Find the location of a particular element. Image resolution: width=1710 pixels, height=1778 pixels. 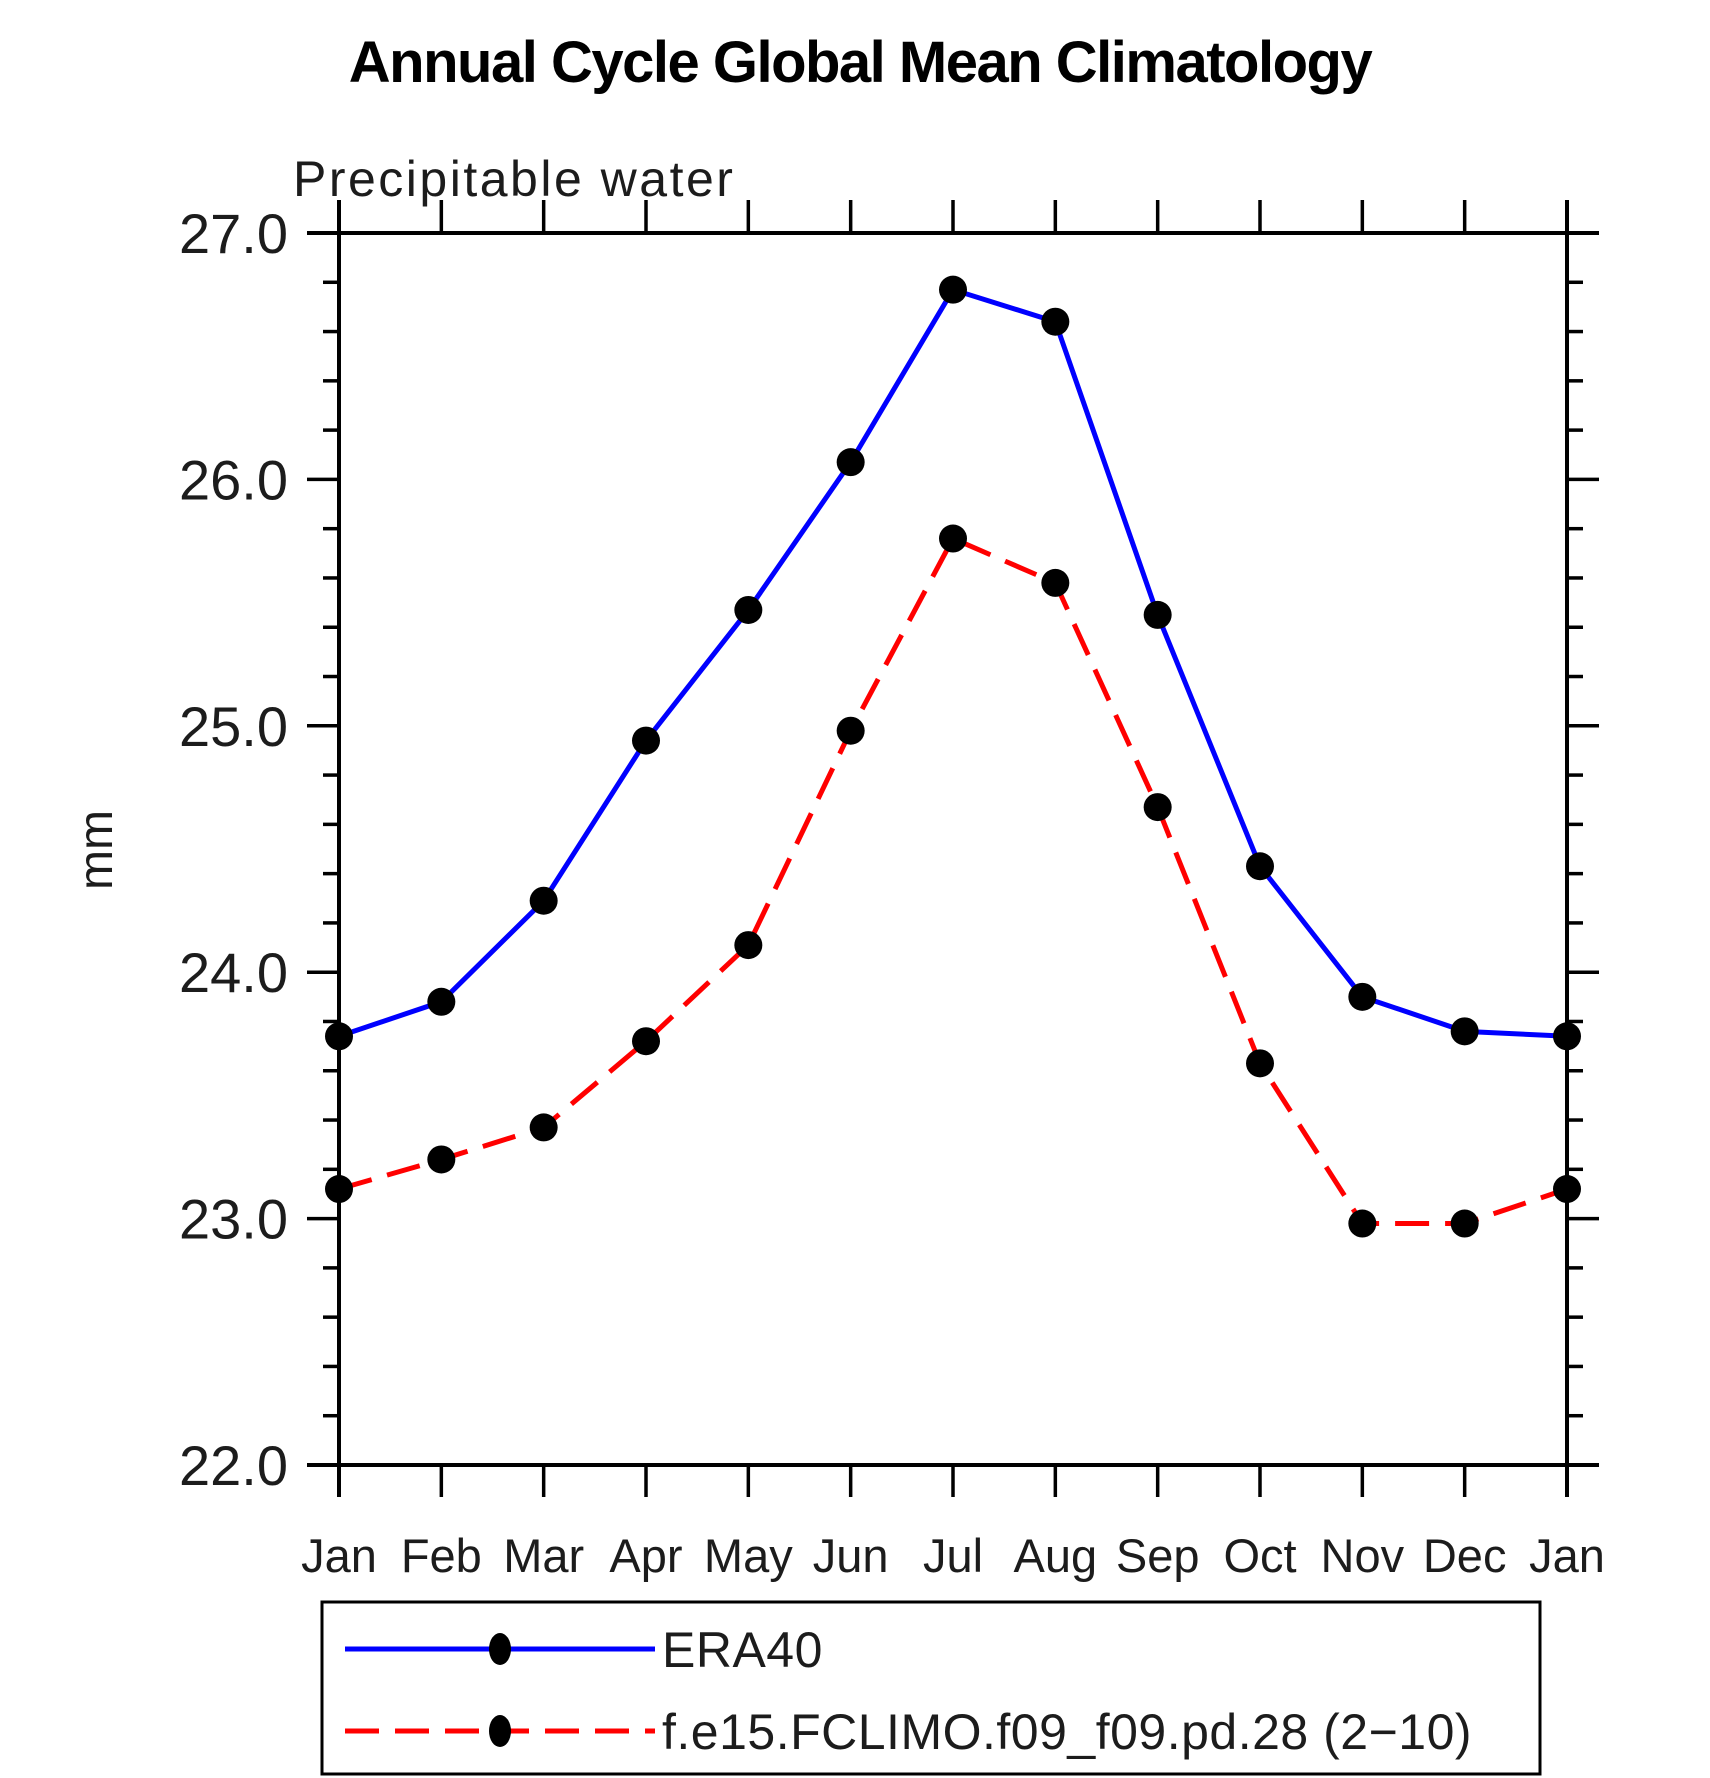

x-tick-label: Oct is located at coordinates (1259, 1555).